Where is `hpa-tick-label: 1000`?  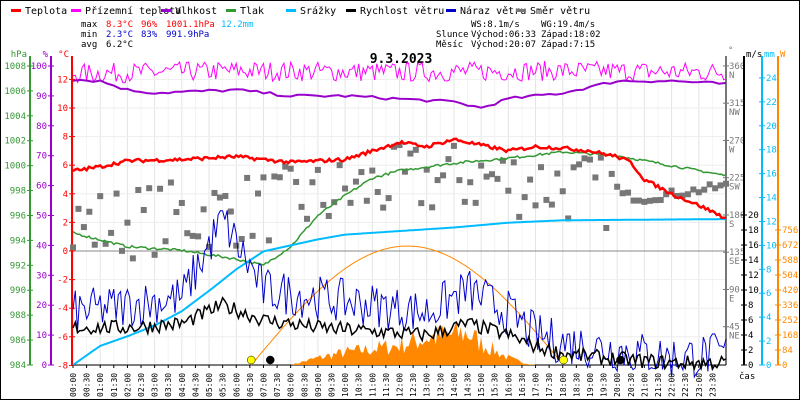
hpa-tick-label: 1000 is located at coordinates (15, 167).